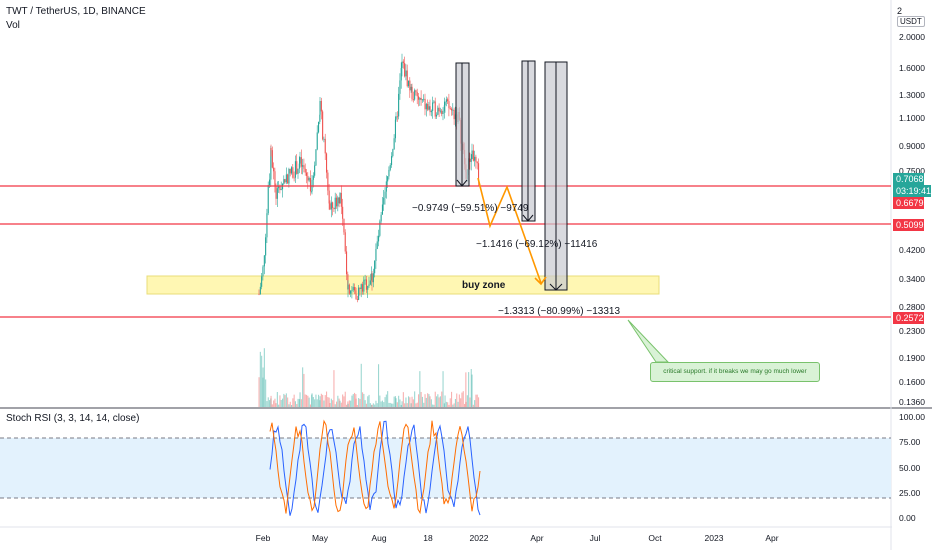 Image resolution: width=932 pixels, height=555 pixels. I want to click on current-price-badge: 0.7068, so click(908, 179).